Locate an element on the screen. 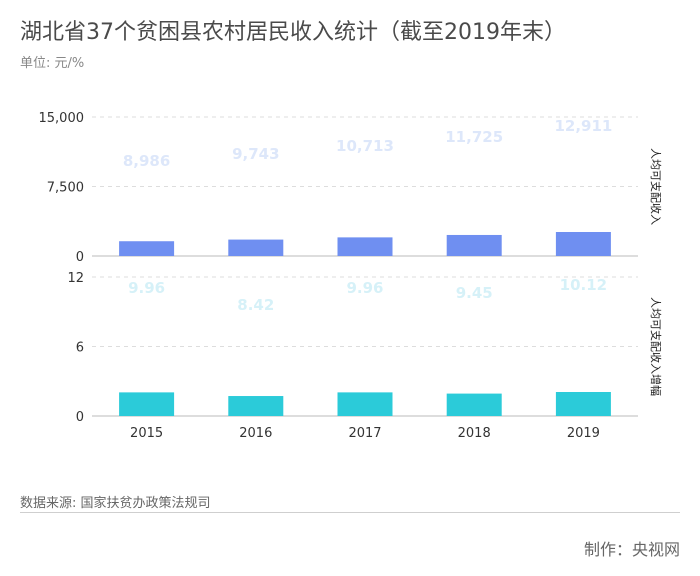  unit-label: 单位: 元/% is located at coordinates (52, 63).